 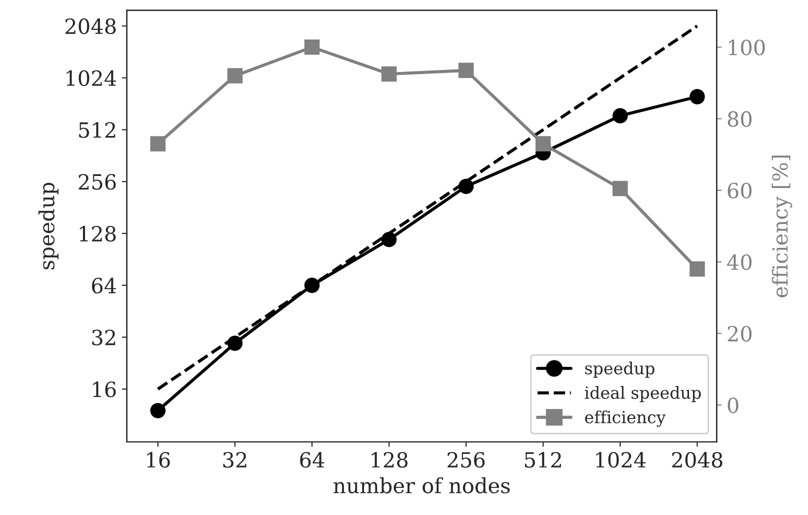 What do you see at coordinates (739, 262) in the screenshot?
I see `y2-tick-label: 40` at bounding box center [739, 262].